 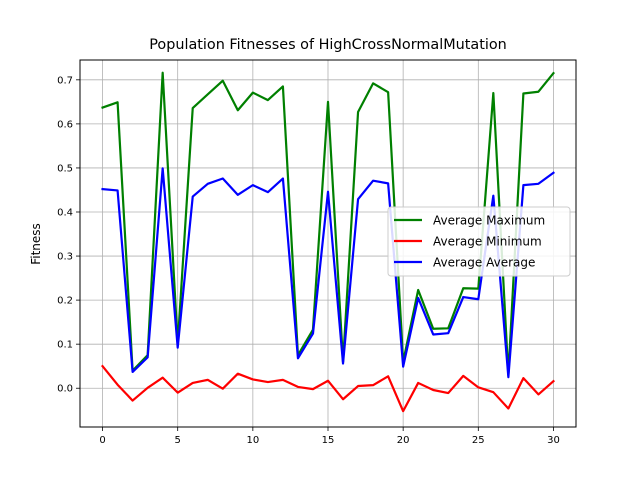 What do you see at coordinates (328, 440) in the screenshot?
I see `x-tick-label: 15` at bounding box center [328, 440].